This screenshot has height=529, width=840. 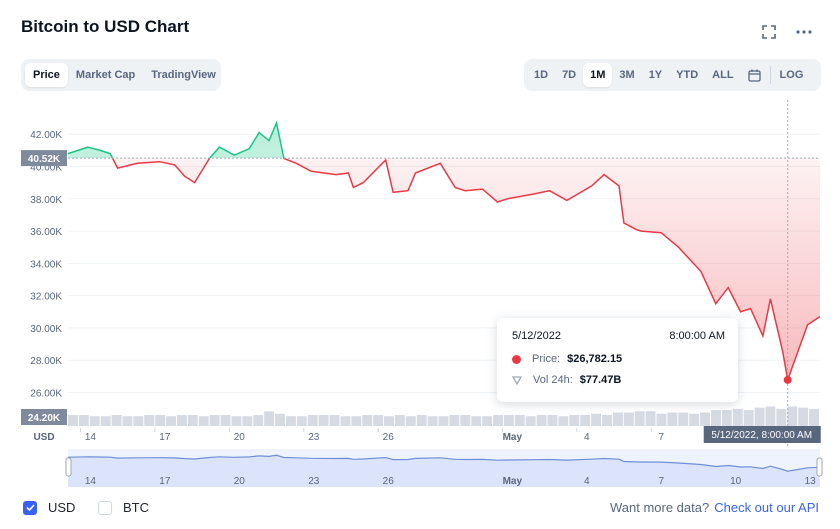 I want to click on tab-market-cap: Market Cap, so click(x=105, y=75).